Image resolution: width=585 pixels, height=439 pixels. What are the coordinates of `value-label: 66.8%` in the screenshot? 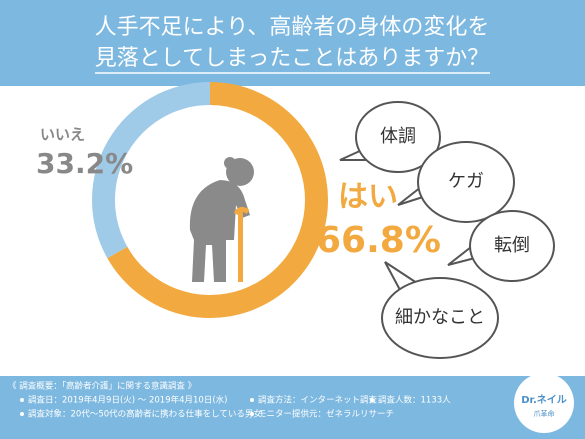 It's located at (378, 240).